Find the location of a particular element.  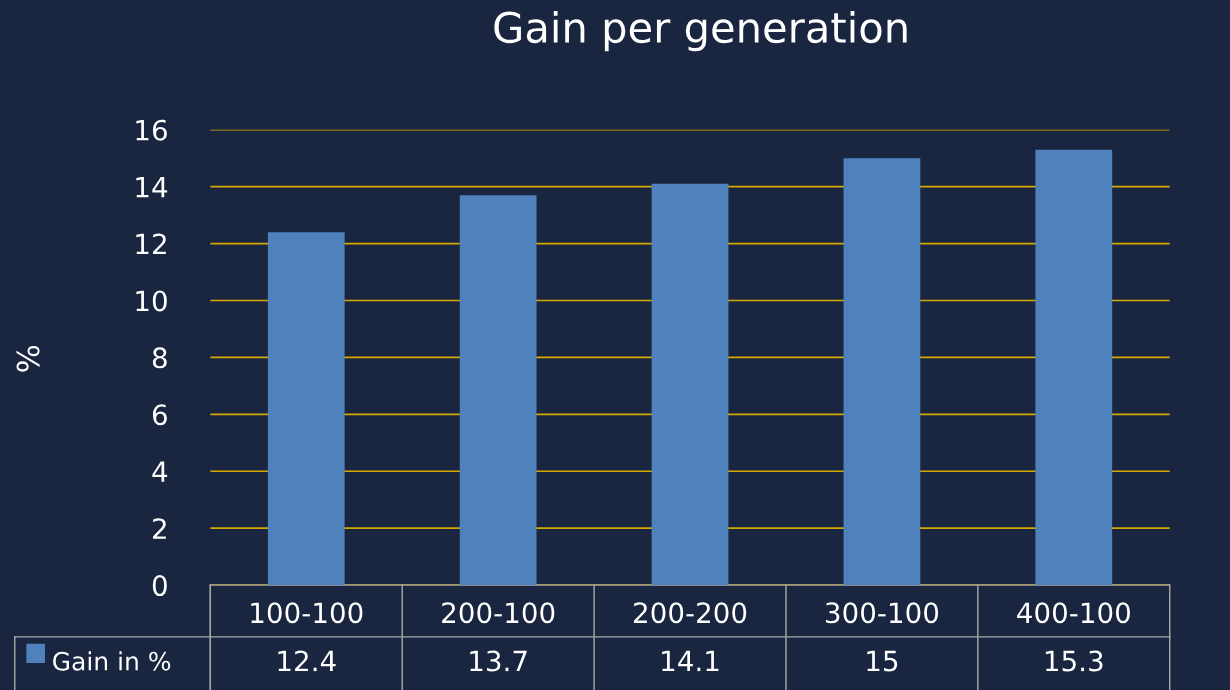

y-tick-label: 6 is located at coordinates (159, 415).